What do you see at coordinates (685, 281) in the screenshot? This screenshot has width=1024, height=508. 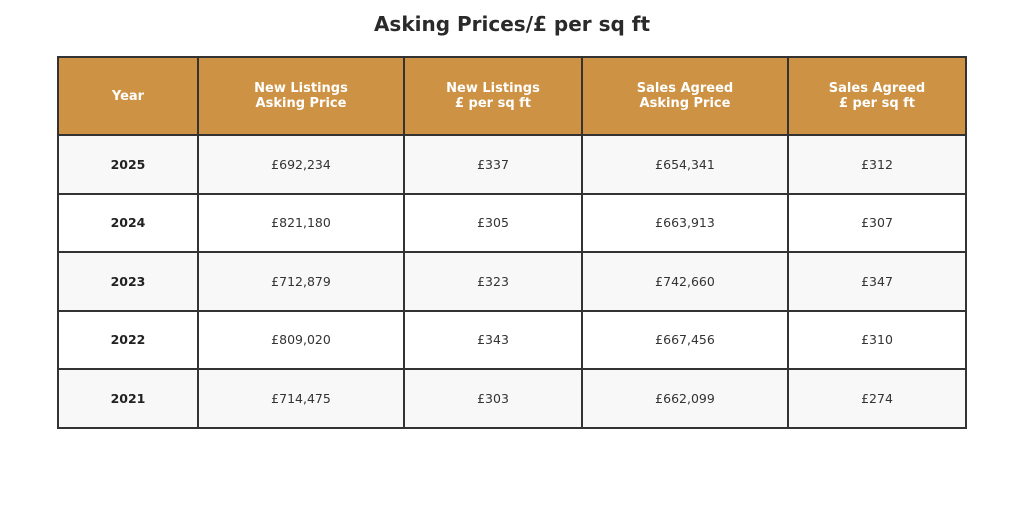 I see `value-cell: £742,660` at bounding box center [685, 281].